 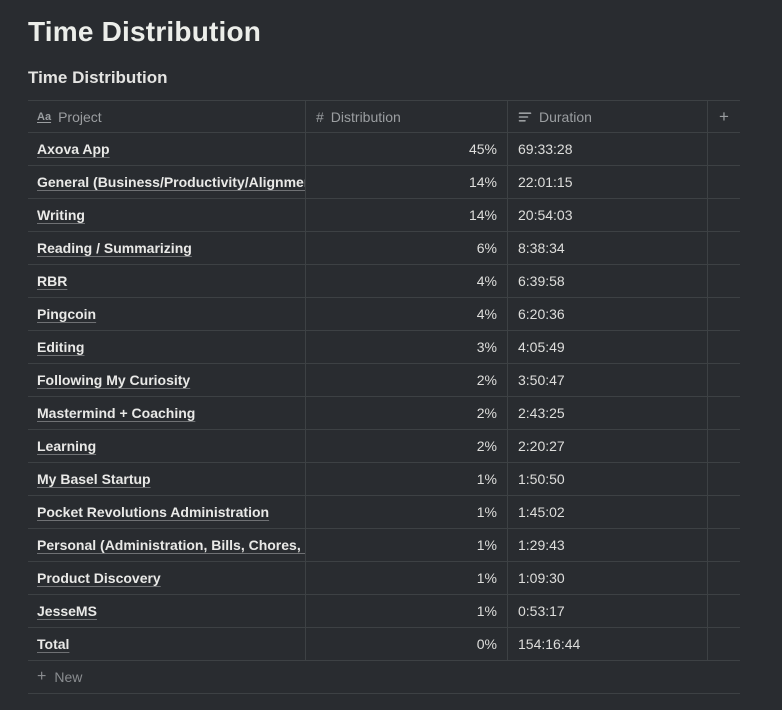 What do you see at coordinates (407, 248) in the screenshot?
I see `distribution-cell: 6%` at bounding box center [407, 248].